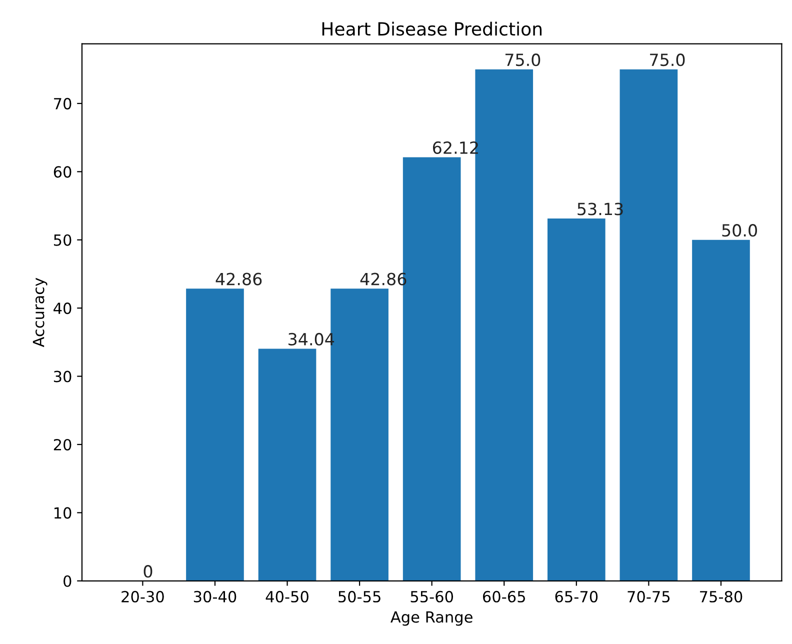 This screenshot has width=792, height=644. I want to click on data-label: 42.86, so click(239, 279).